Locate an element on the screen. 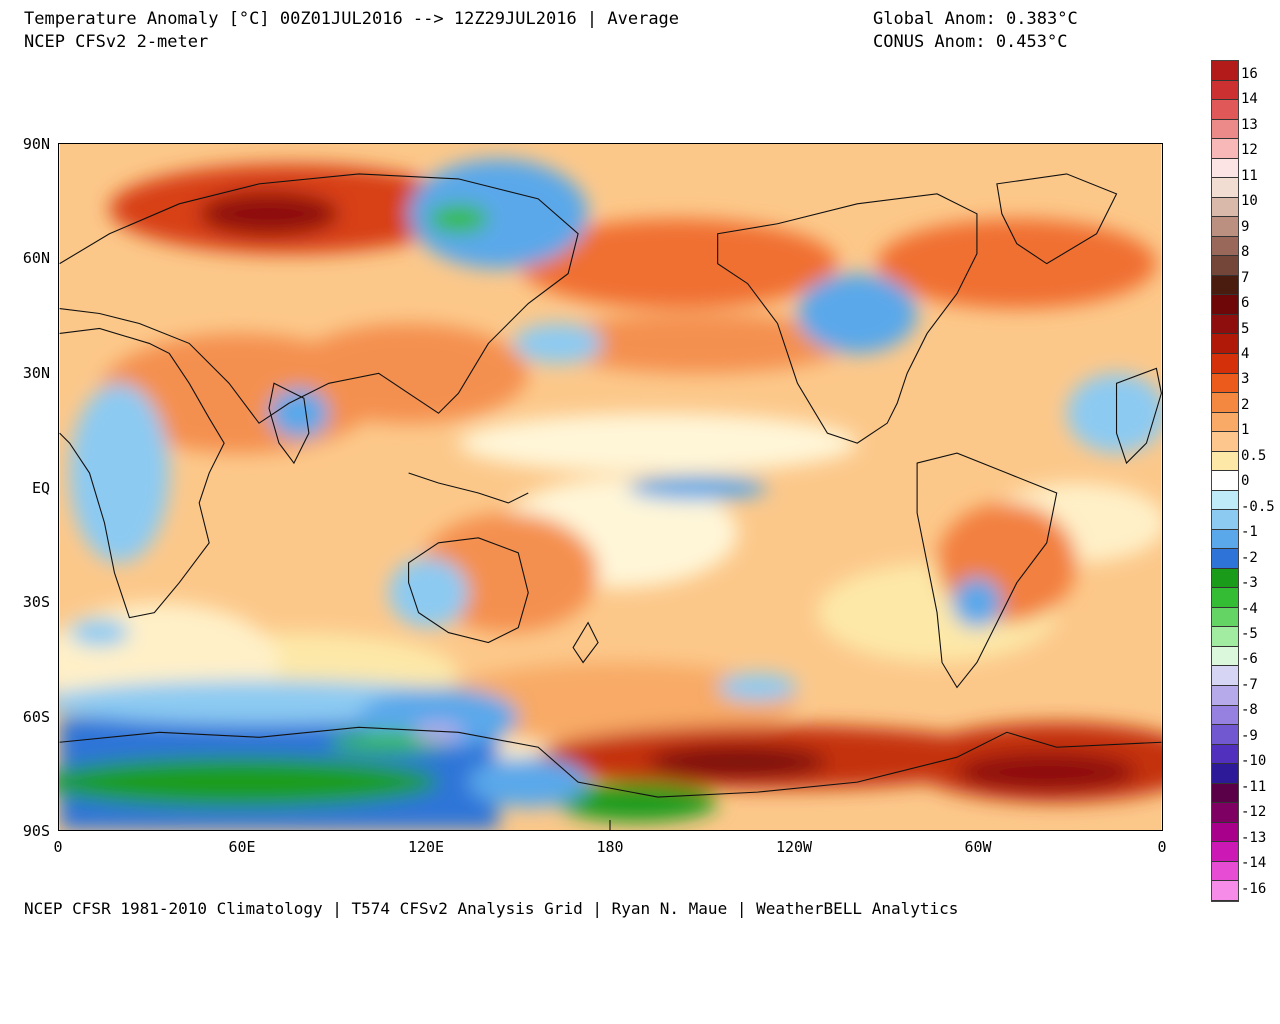 The height and width of the screenshot is (1024, 1280). colorbar-label: 1 is located at coordinates (1245, 430).